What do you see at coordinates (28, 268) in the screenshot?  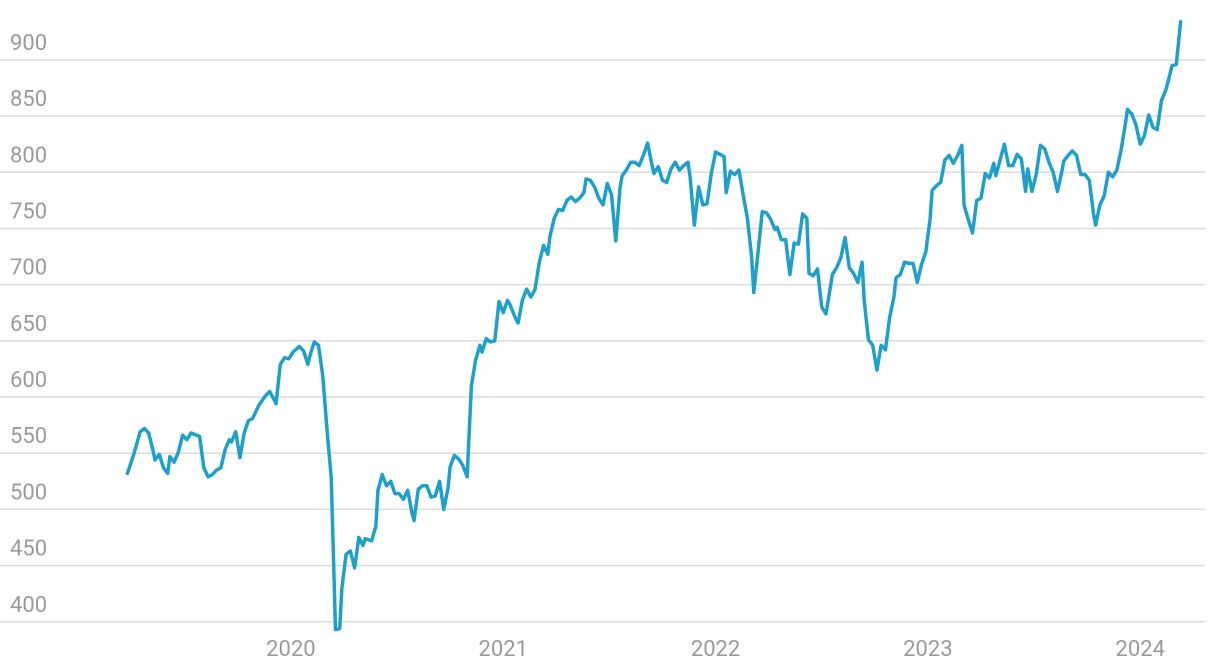 I see `y-tick-label: 700` at bounding box center [28, 268].